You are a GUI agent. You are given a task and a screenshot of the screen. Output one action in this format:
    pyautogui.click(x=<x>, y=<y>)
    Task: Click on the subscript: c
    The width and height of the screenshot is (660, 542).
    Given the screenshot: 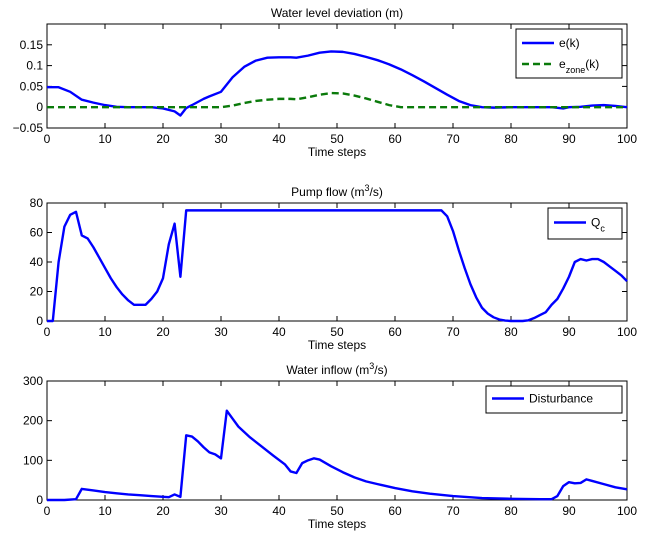 What is the action you would take?
    pyautogui.click(x=602, y=229)
    